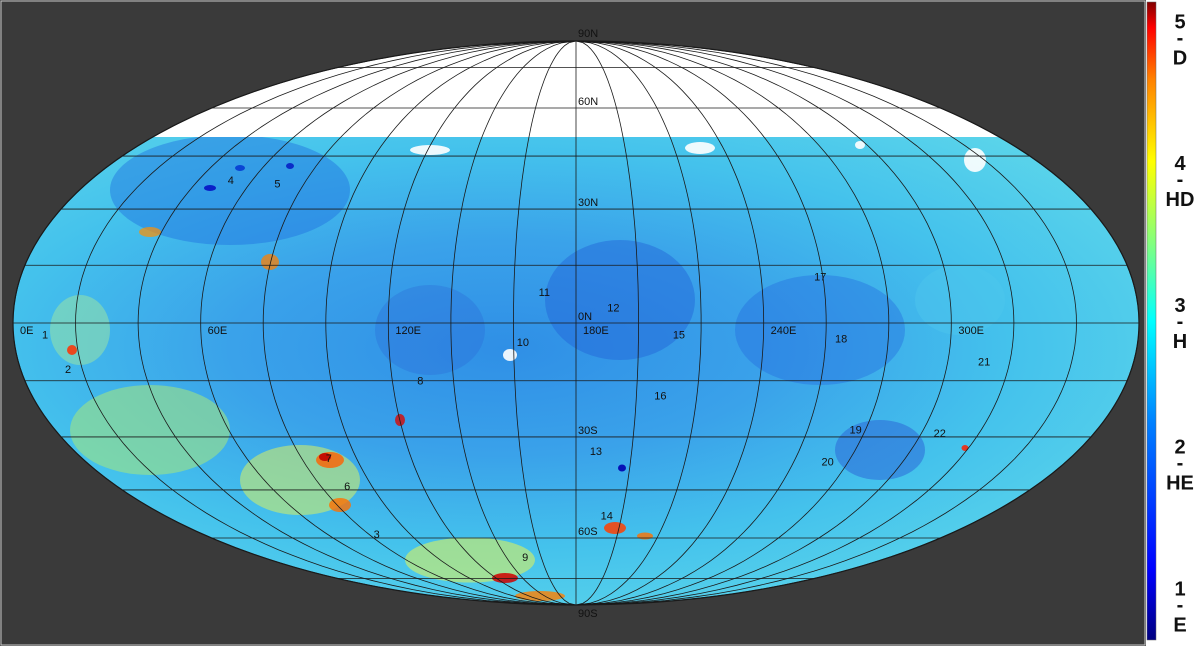 Image resolution: width=1200 pixels, height=651 pixels. What do you see at coordinates (984, 362) in the screenshot?
I see `feature-label-21: 21` at bounding box center [984, 362].